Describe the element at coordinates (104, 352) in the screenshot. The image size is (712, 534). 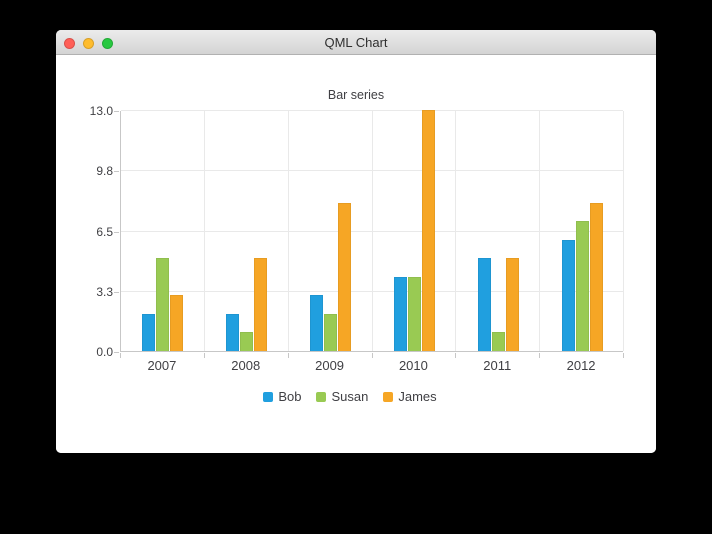
I see `y-axis-label: 0.0` at that location.